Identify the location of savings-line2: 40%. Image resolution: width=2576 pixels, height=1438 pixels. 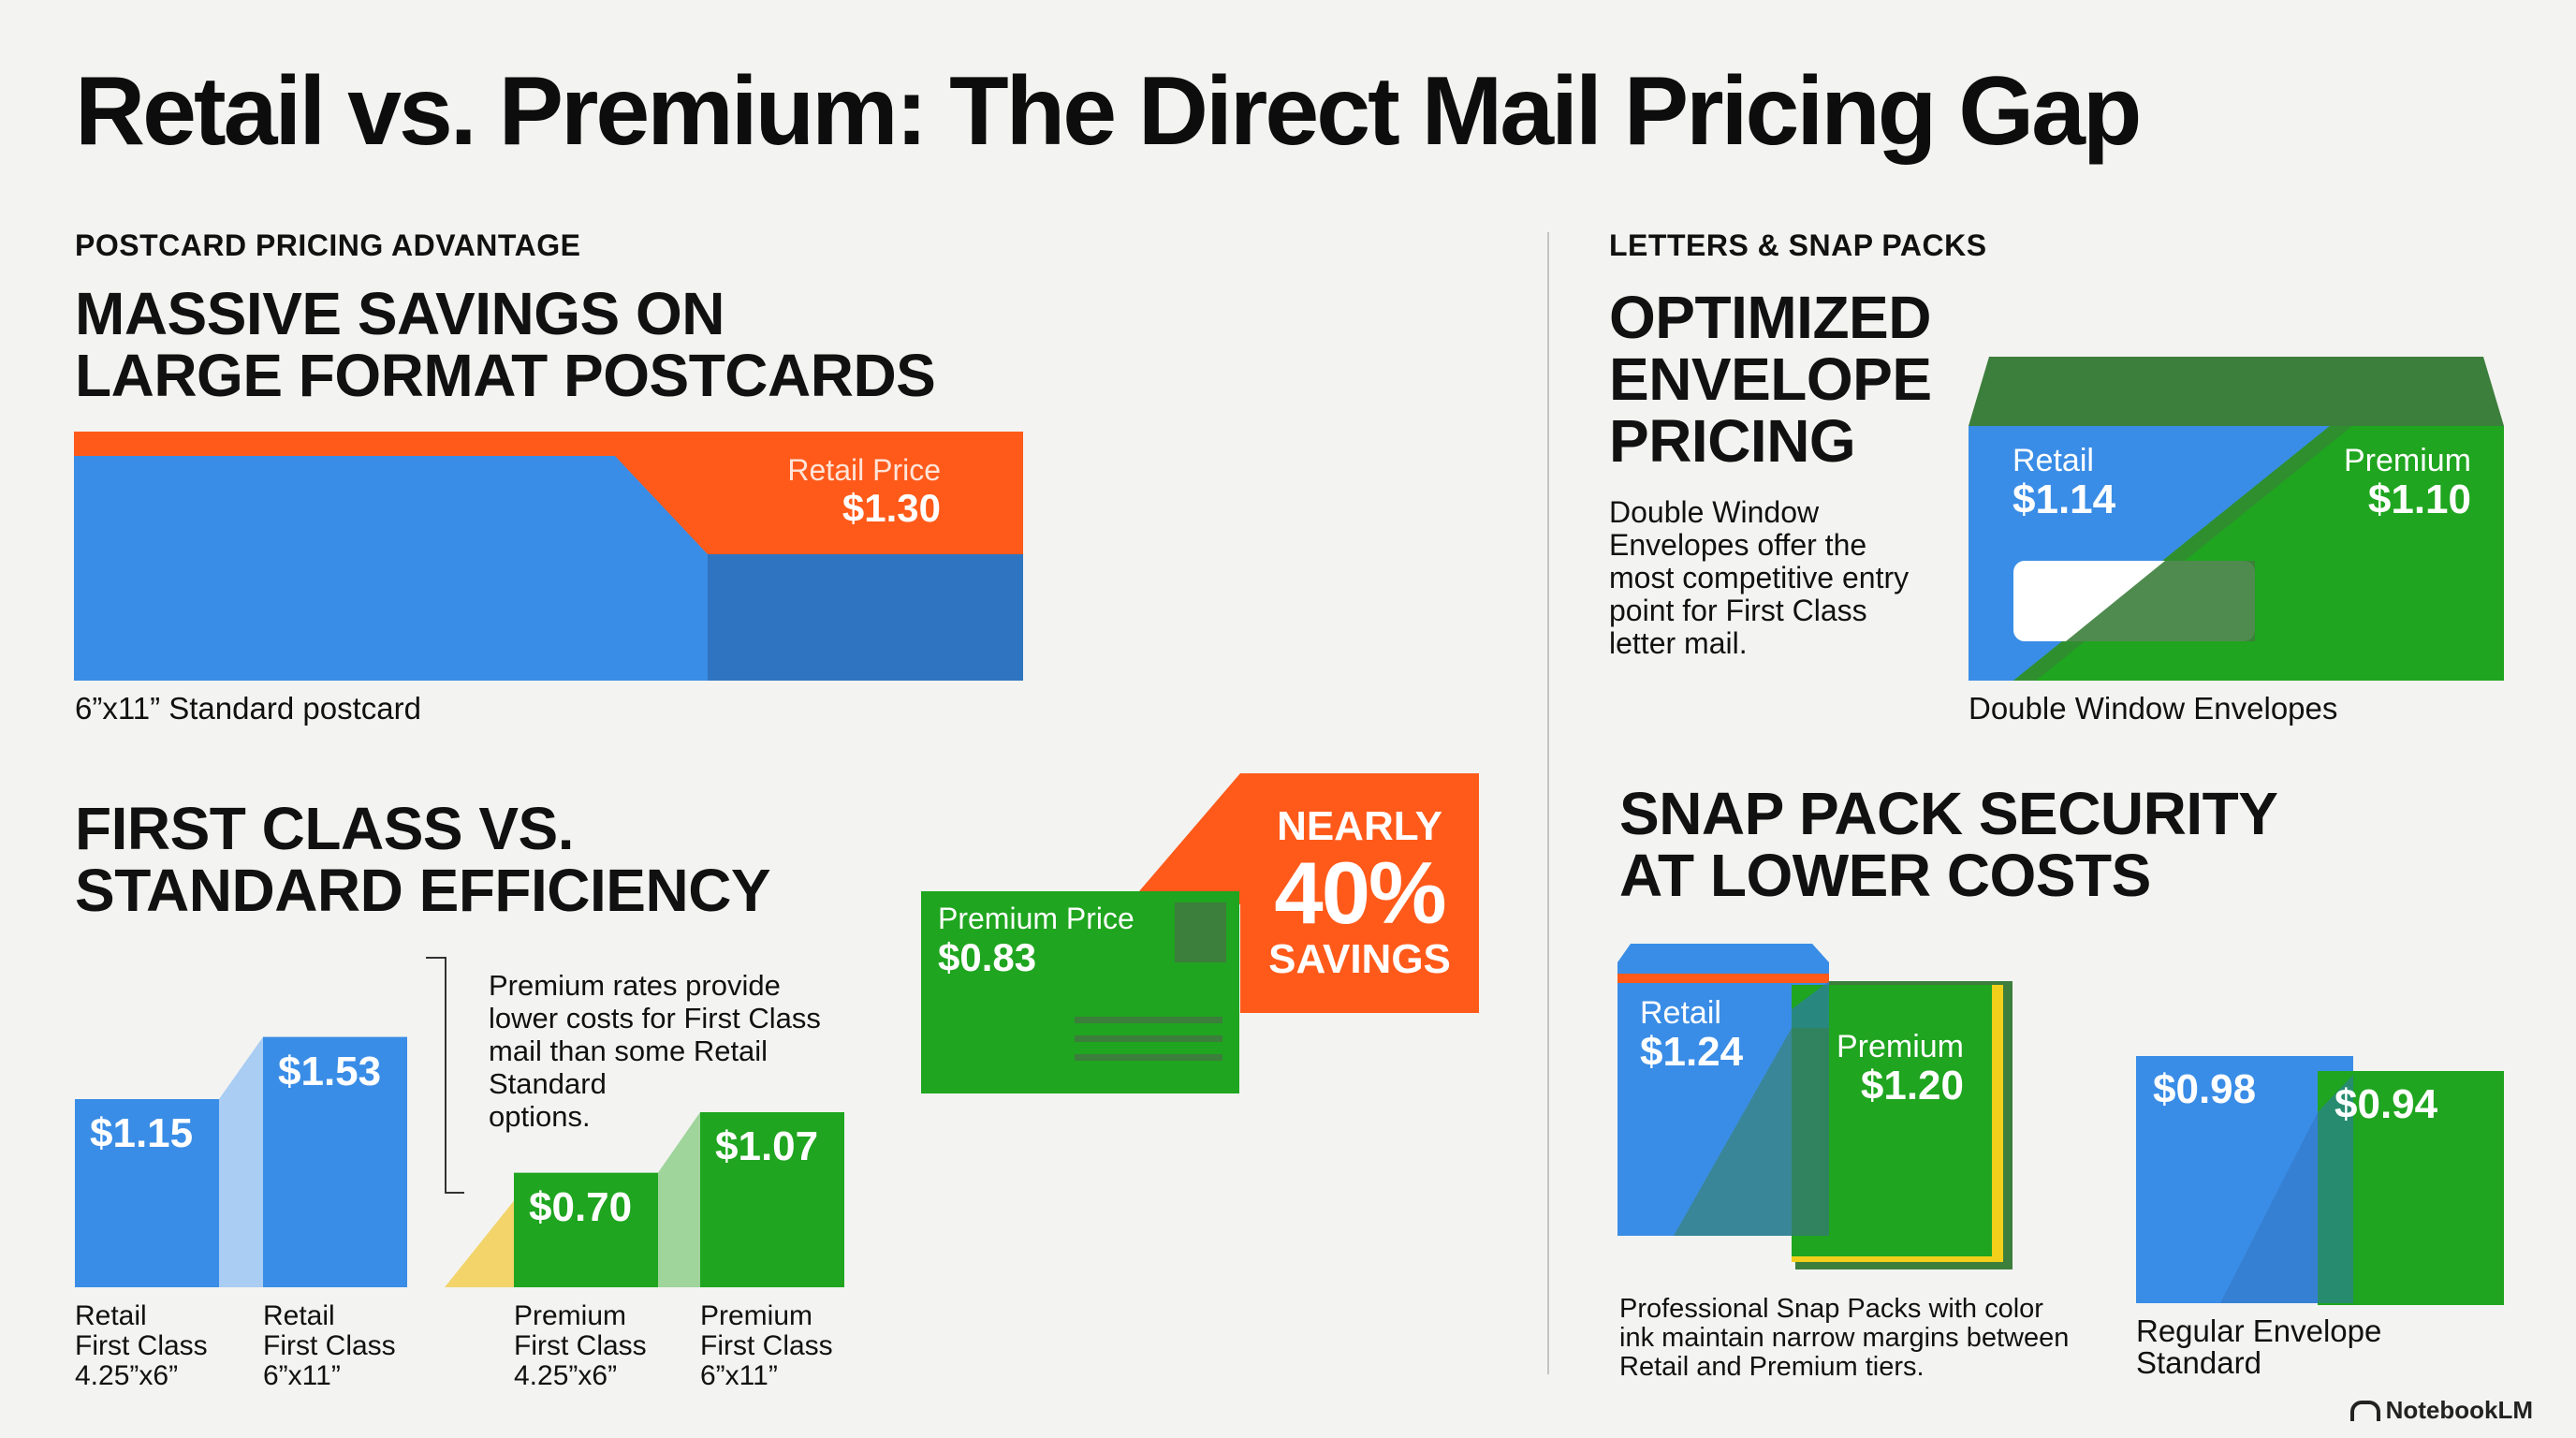
(1360, 893).